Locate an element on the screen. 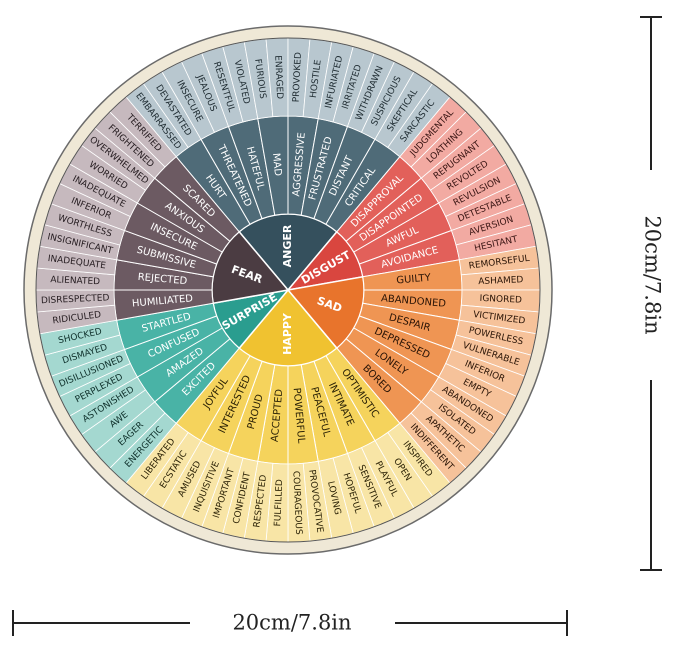 This screenshot has height=651, width=679. word-label: PROVOKED is located at coordinates (298, 77).